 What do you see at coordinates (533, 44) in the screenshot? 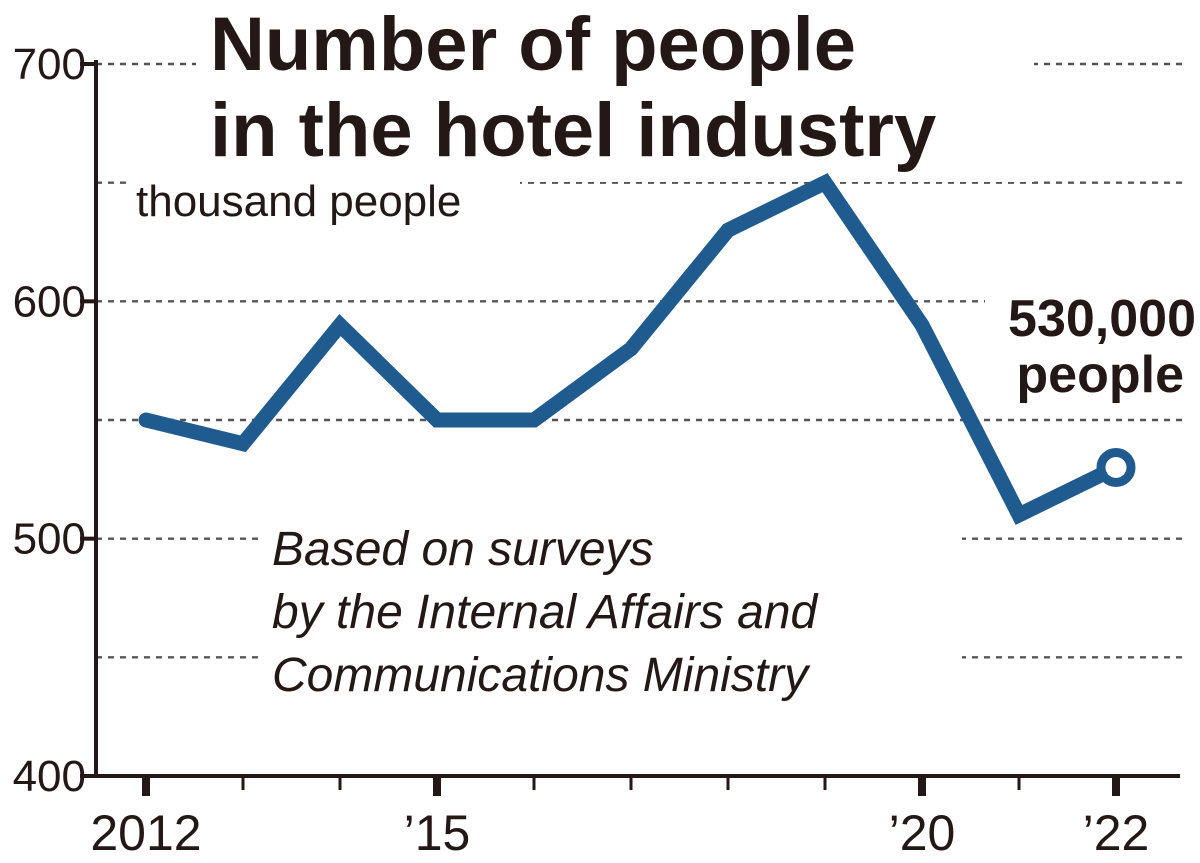
I see `chart-title-line-1: Number of people` at bounding box center [533, 44].